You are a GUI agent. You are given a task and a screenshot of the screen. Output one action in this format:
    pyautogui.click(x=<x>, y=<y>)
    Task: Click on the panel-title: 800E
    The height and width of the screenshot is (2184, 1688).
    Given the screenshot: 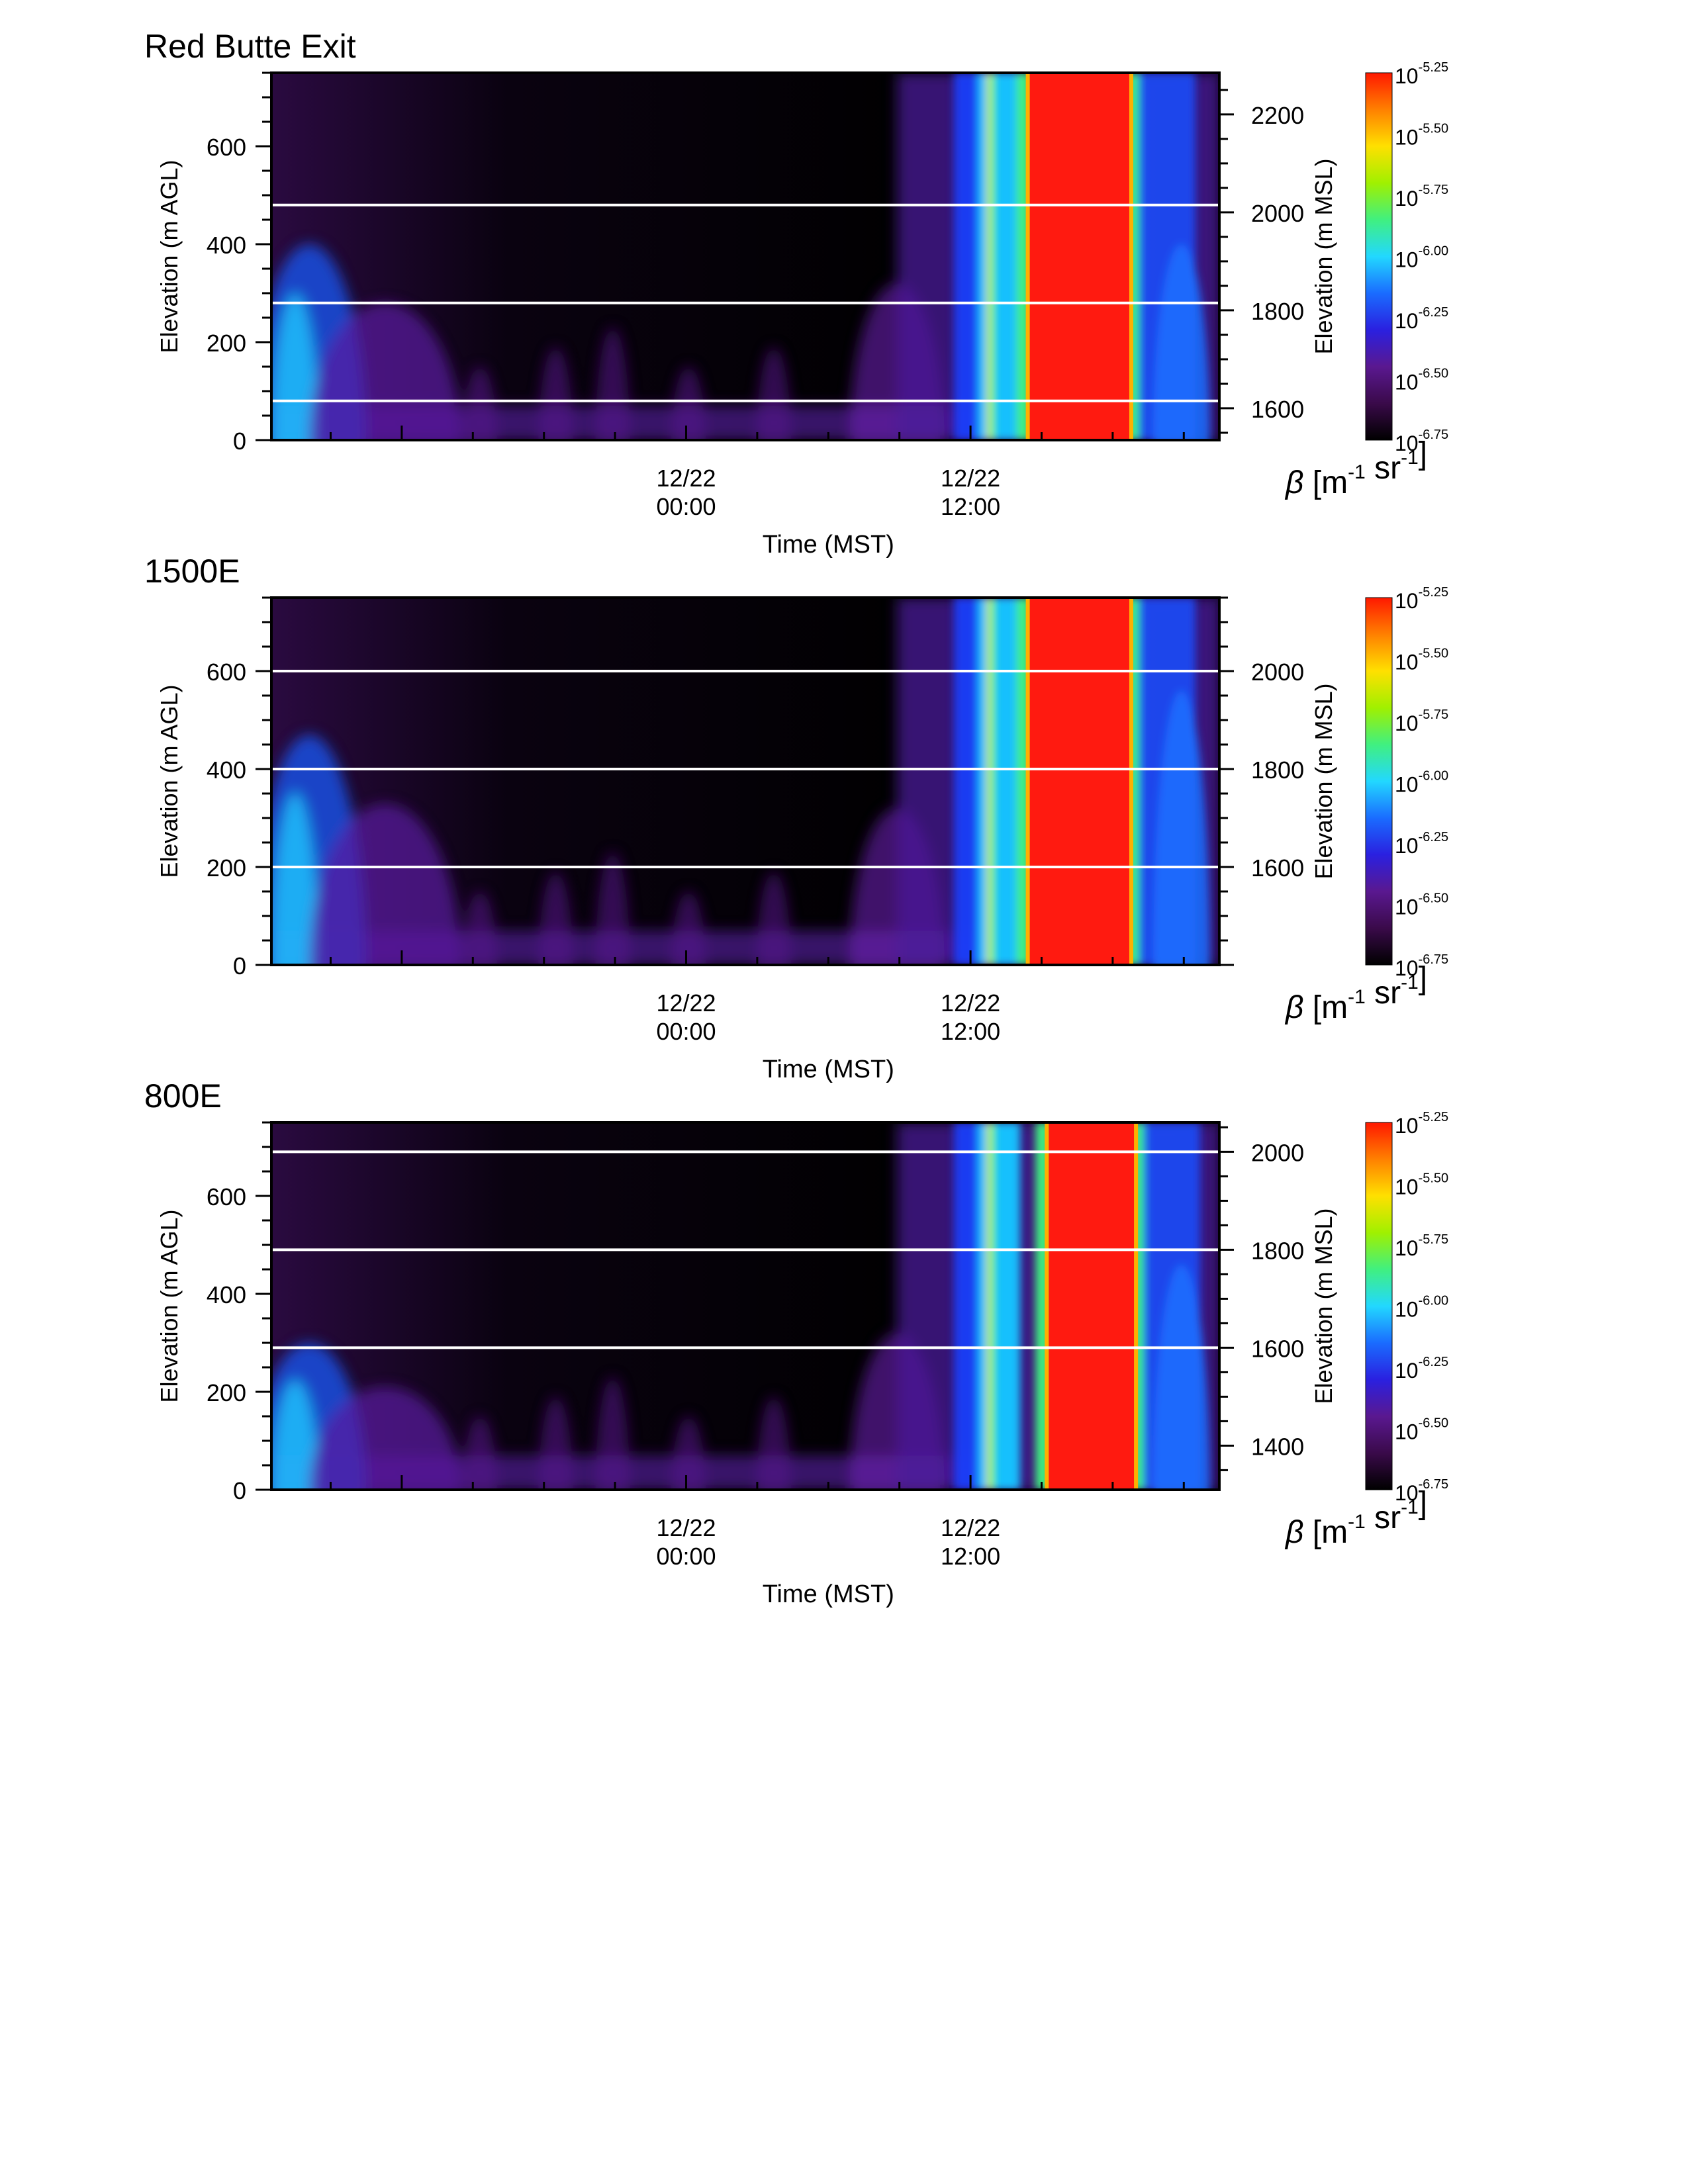 What is the action you would take?
    pyautogui.click(x=183, y=1096)
    